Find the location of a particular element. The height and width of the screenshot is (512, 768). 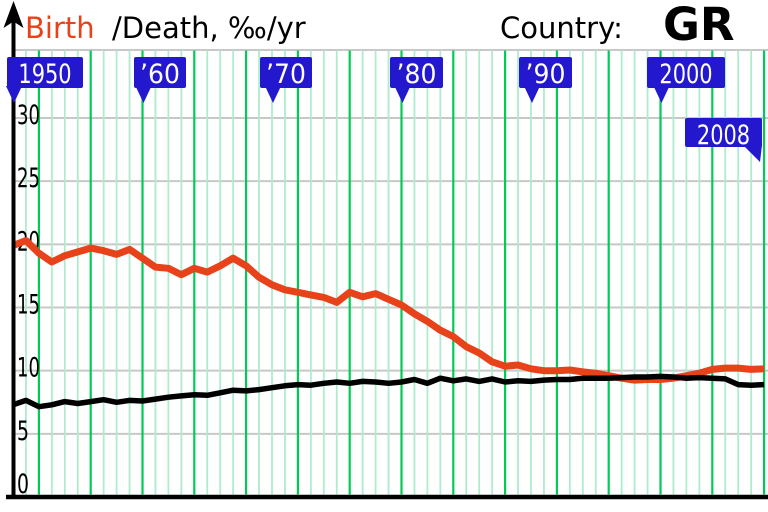

flag-label-2008: 2008 is located at coordinates (723, 135).